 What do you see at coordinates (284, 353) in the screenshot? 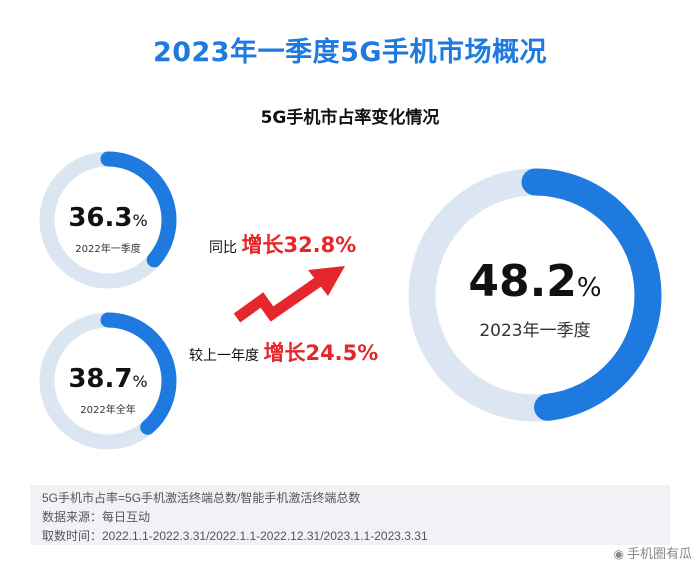
I see `vs-last-year-comparison: 较上一年度 增长24.5%` at bounding box center [284, 353].